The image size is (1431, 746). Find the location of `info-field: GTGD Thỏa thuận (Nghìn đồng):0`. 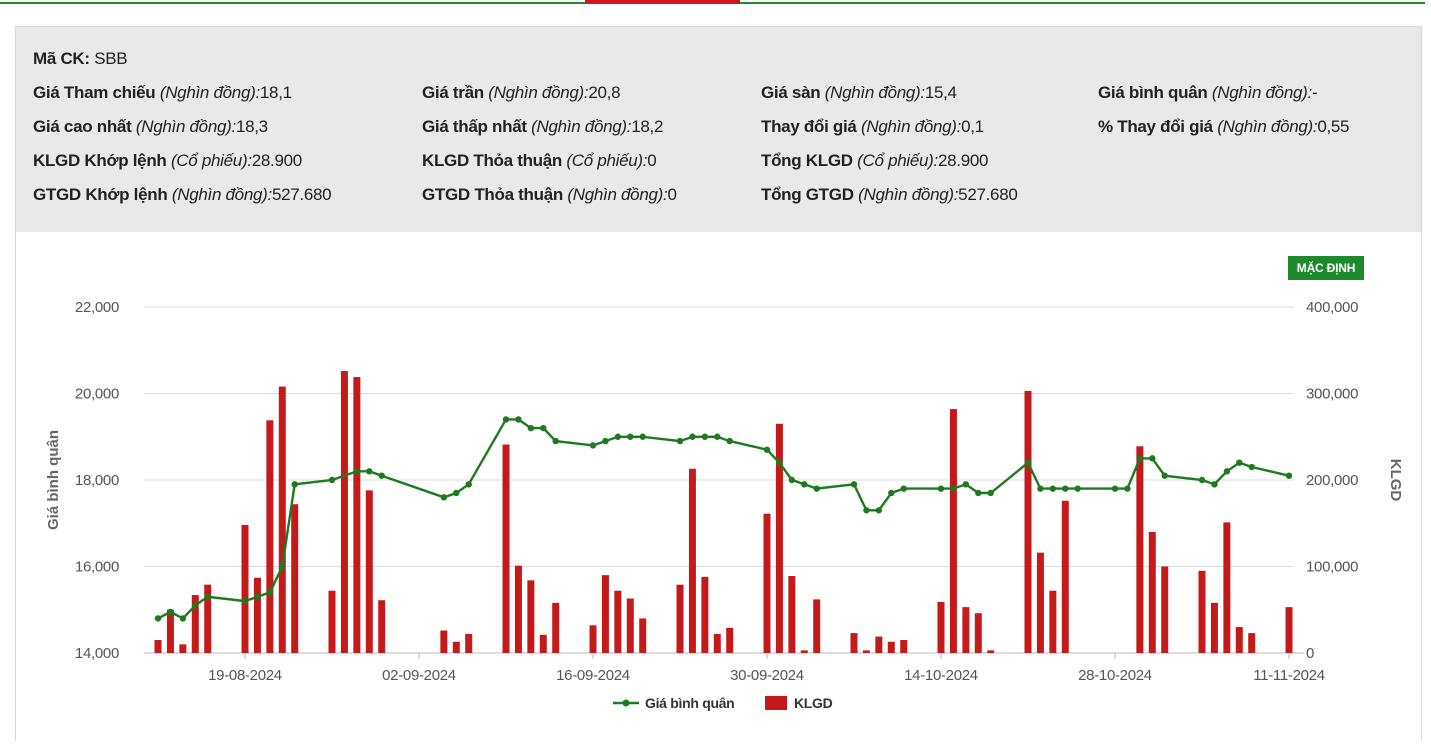

info-field: GTGD Thỏa thuận (Nghìn đồng):0 is located at coordinates (549, 195).